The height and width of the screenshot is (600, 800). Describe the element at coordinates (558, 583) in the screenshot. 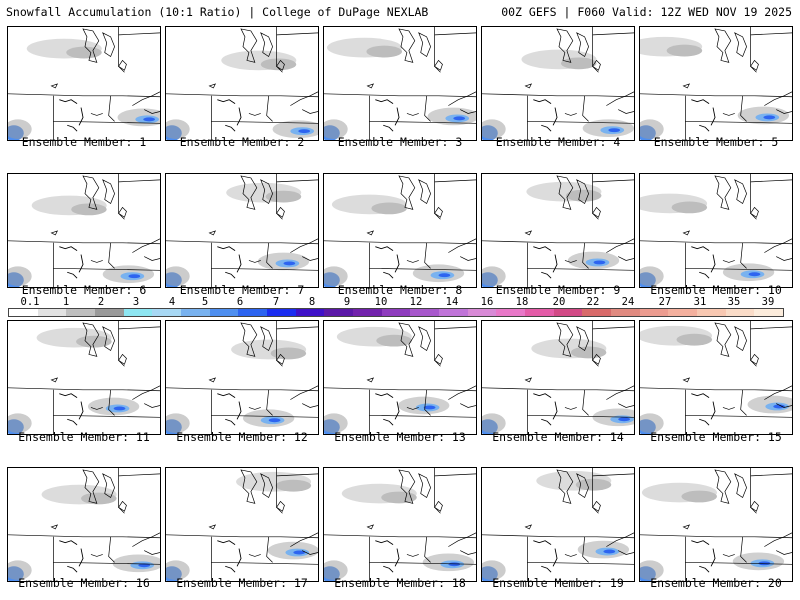

I see `ensemble-member-label-19: Ensemble Member: 19` at that location.